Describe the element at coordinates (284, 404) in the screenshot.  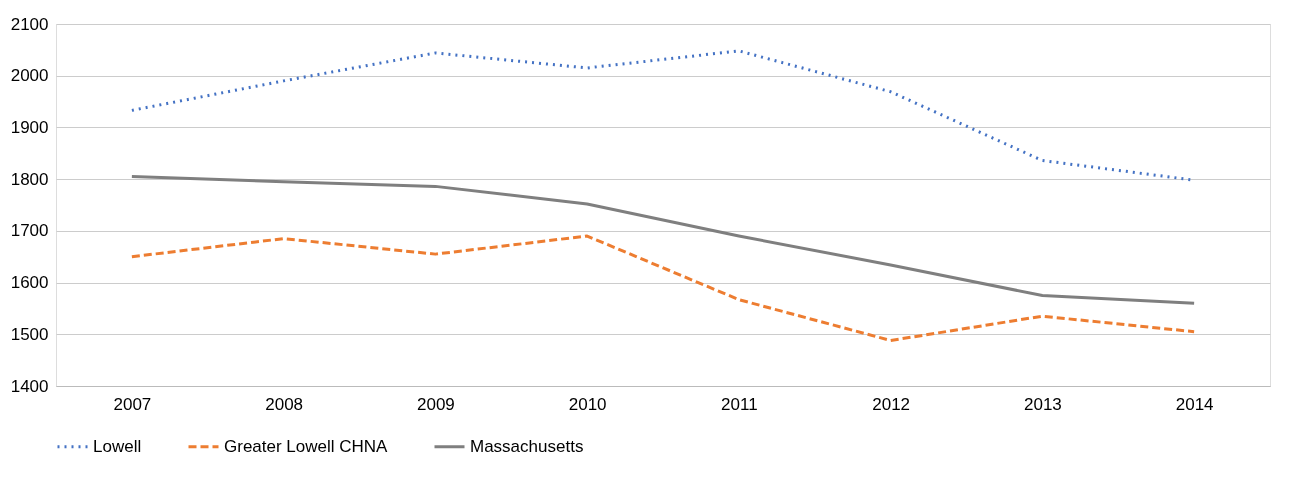
I see `x-tick-label: 2008` at that location.